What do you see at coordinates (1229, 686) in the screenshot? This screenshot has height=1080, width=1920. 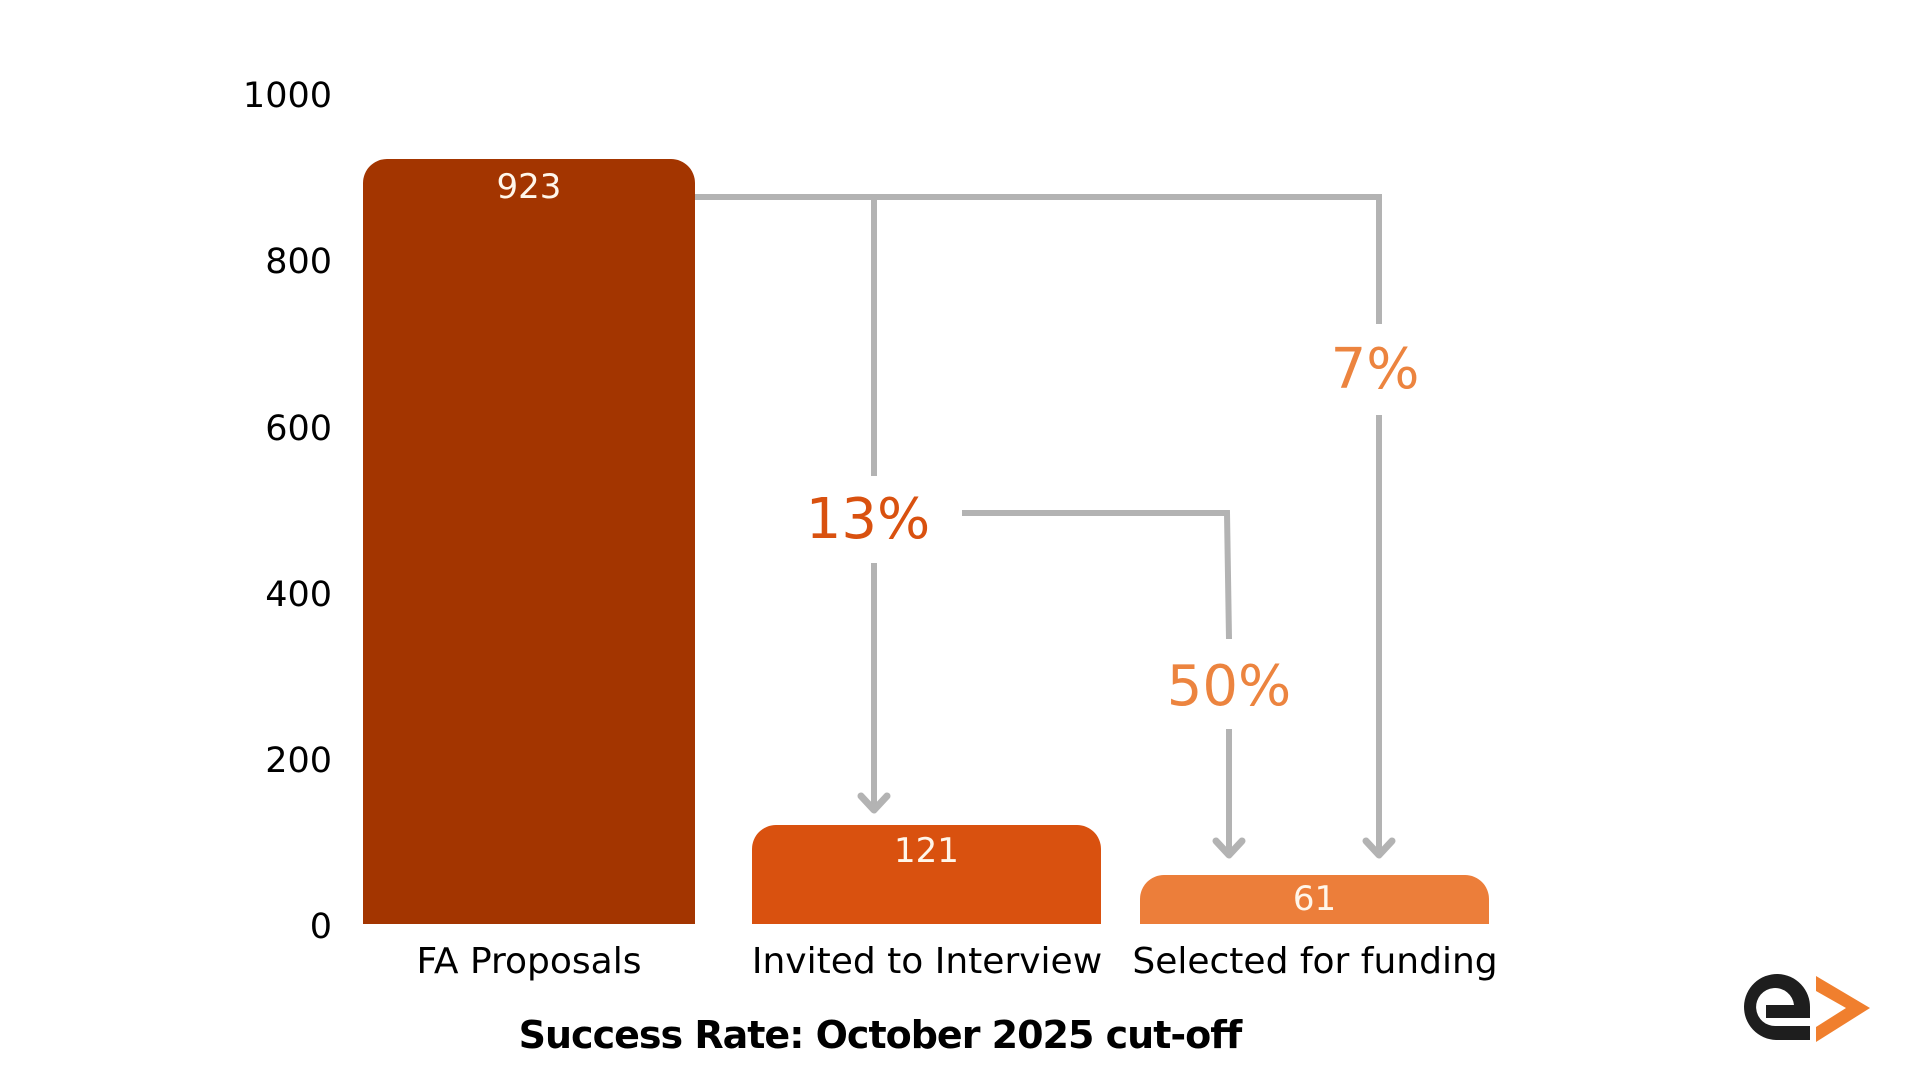 I see `rate-interview-to-funding: 50%` at bounding box center [1229, 686].